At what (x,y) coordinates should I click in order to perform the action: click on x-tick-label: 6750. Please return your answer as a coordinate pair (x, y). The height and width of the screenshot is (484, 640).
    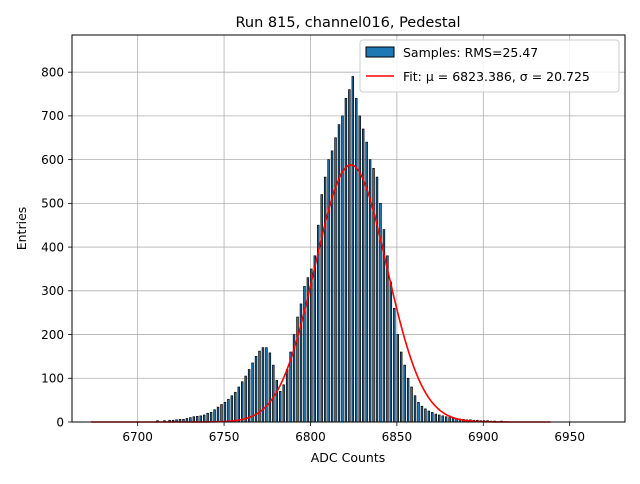
    Looking at the image, I should click on (224, 437).